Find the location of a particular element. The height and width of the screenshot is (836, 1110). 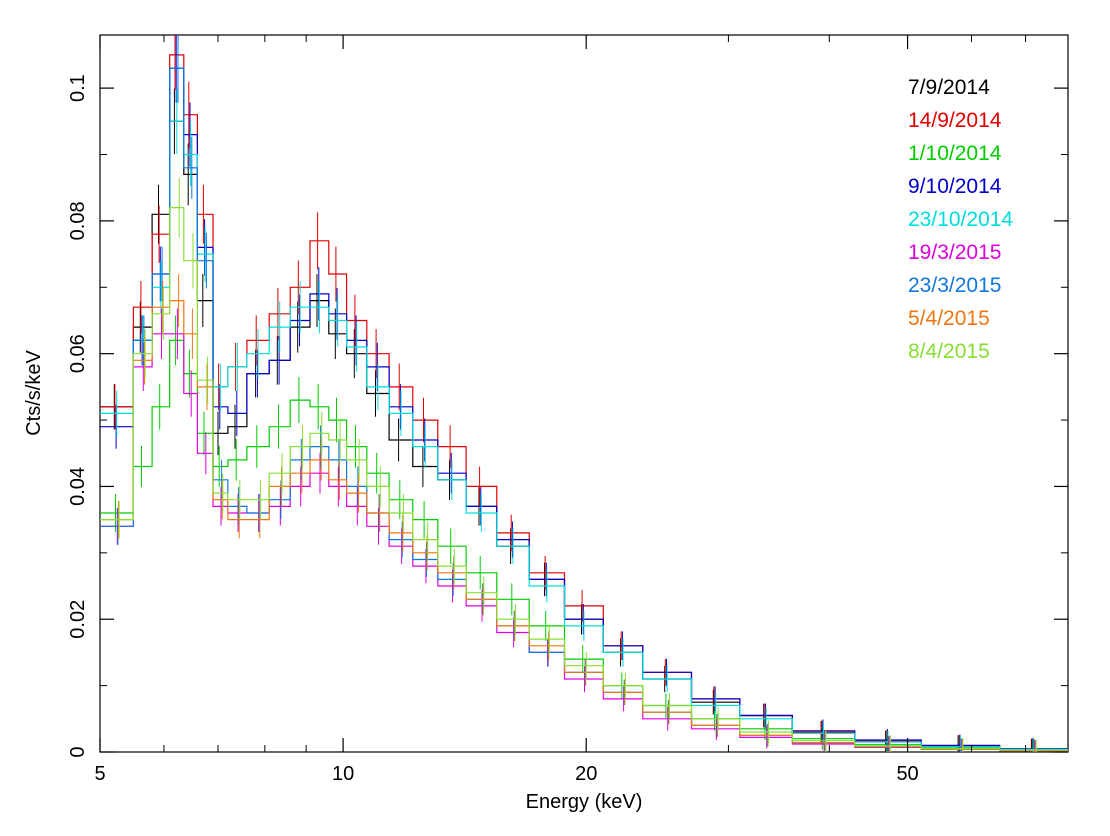

y-tick-label: 0.06 is located at coordinates (78, 353).